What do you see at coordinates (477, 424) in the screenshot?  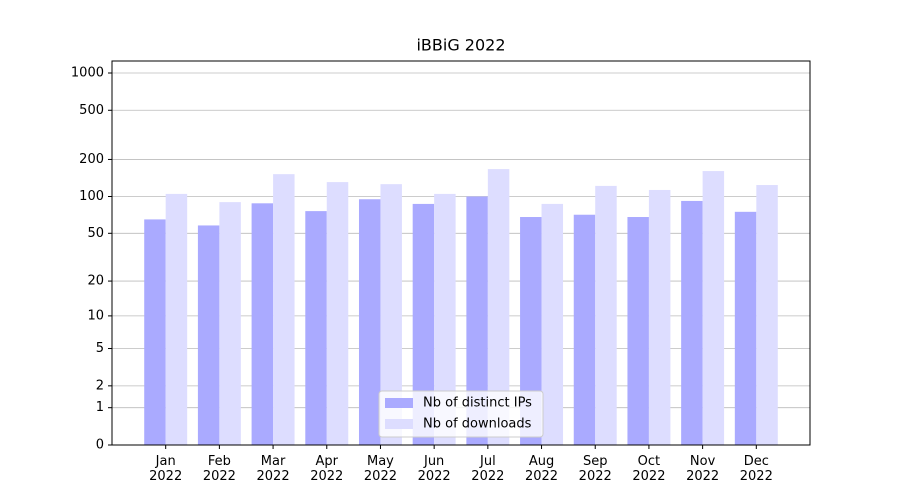 I see `legend-label: Nb of downloads` at bounding box center [477, 424].